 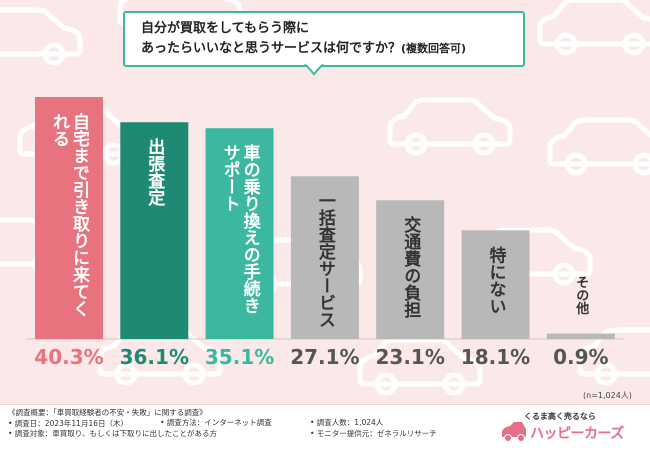 What do you see at coordinates (271, 48) in the screenshot?
I see `chart-title-line2-text: あったらいいなと思うサービスは何ですか？` at bounding box center [271, 48].